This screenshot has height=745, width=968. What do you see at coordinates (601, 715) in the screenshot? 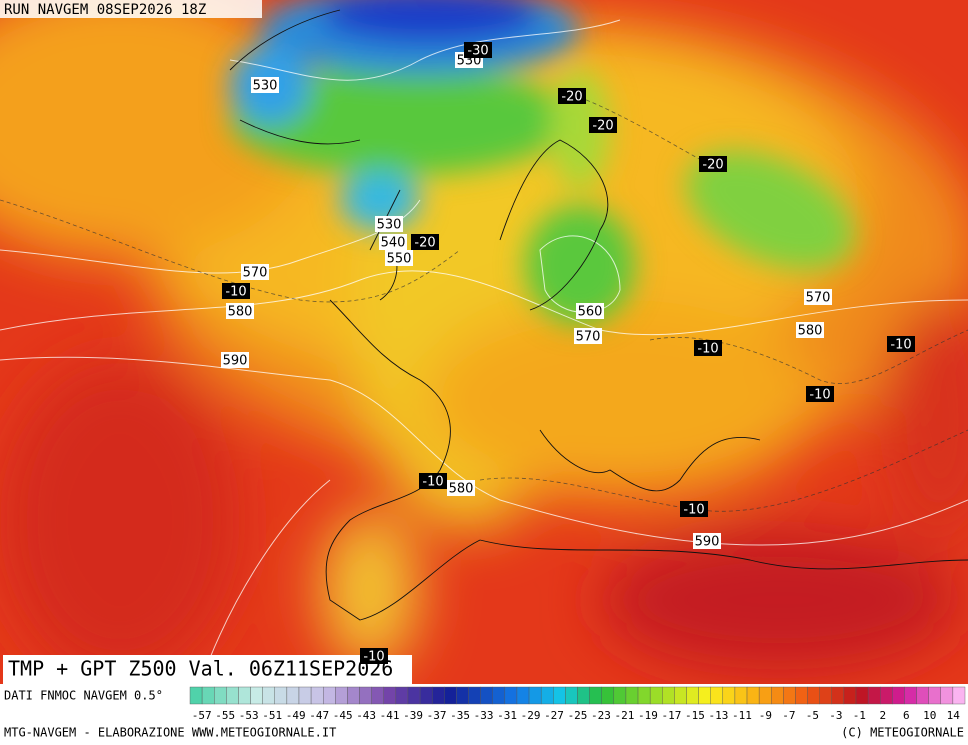
I see `colorbar-label: -23` at bounding box center [601, 715].